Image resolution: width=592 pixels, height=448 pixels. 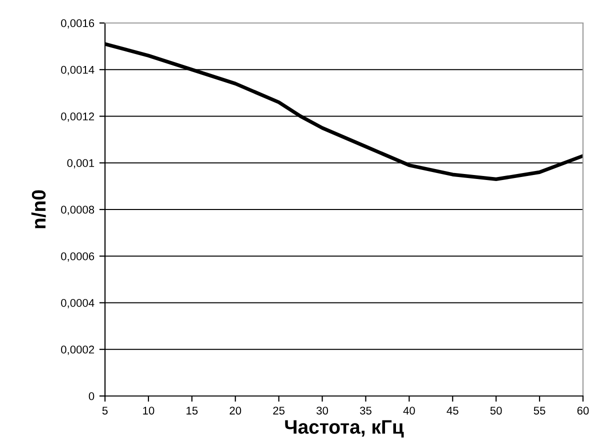 I want to click on x-tick-label: 5, so click(x=105, y=410).